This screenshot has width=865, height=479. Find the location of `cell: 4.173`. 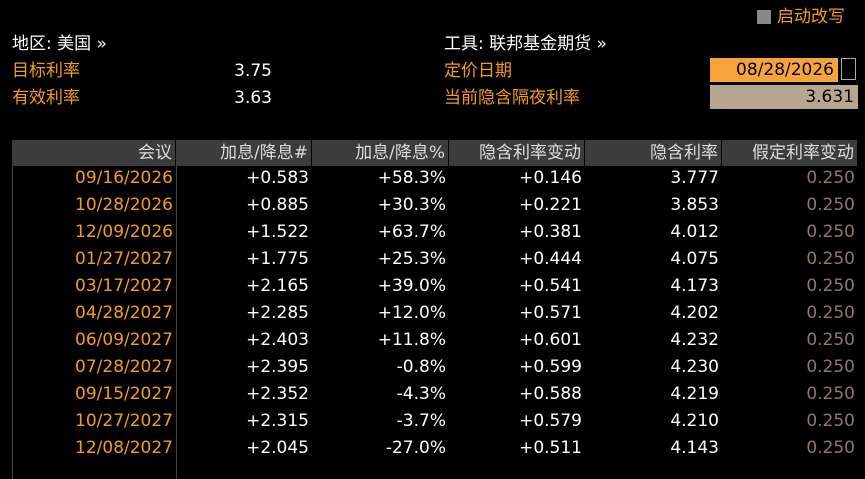

cell: 4.173 is located at coordinates (694, 286).